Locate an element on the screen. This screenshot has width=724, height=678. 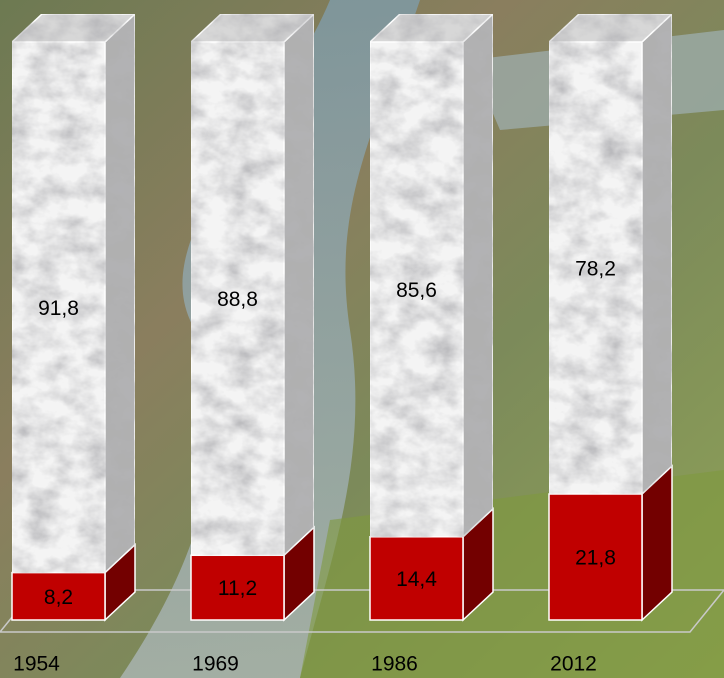
value-label: 91,8 is located at coordinates (58, 308).